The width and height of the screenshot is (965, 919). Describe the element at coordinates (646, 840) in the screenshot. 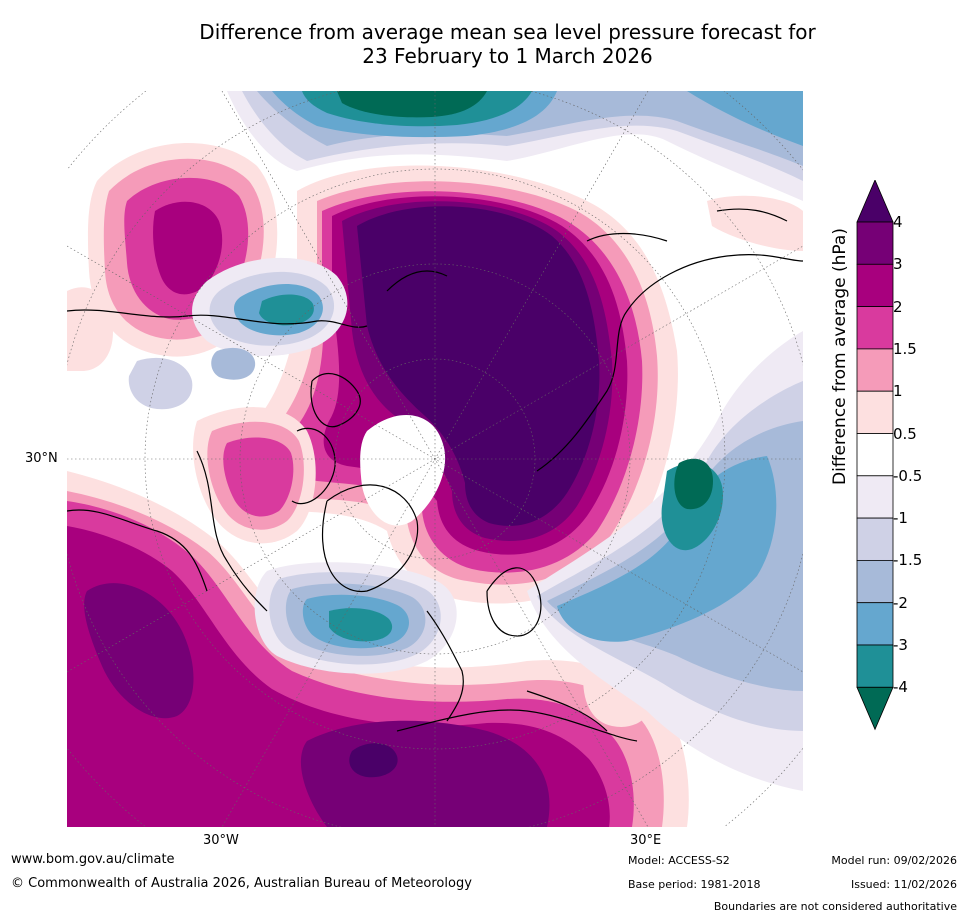

I see `lon-label-30e: 30°E` at that location.